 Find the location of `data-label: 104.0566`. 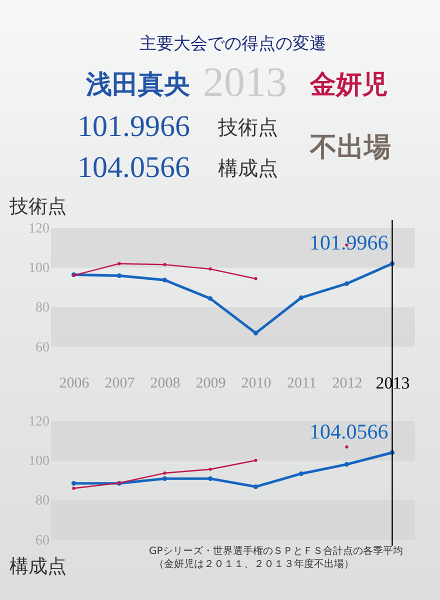

data-label: 104.0566 is located at coordinates (349, 432).